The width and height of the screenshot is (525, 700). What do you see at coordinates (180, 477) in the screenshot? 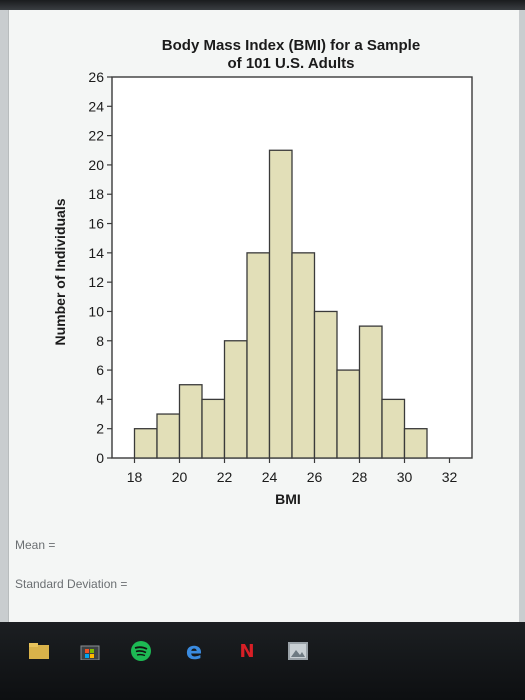
I see `x-tick-label: 20` at bounding box center [180, 477].